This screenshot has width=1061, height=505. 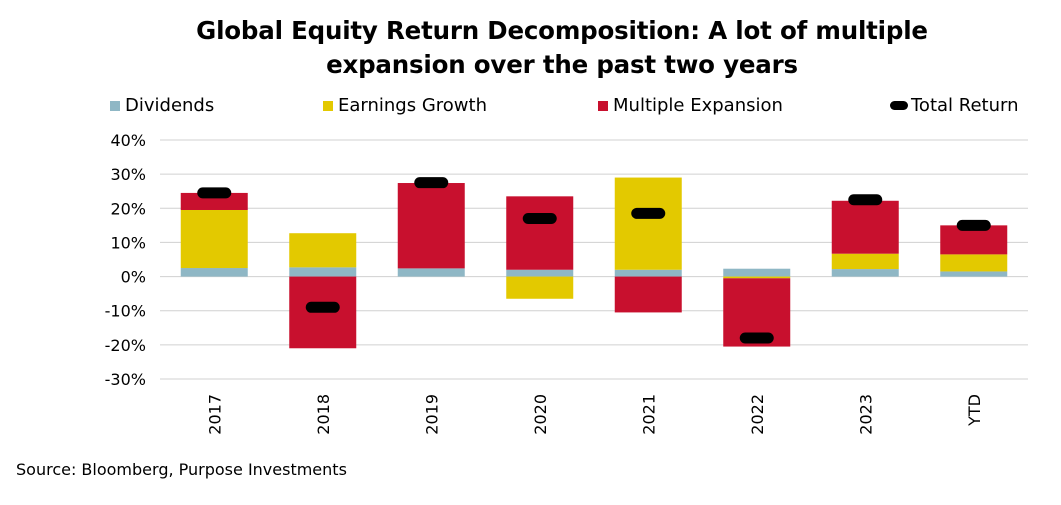 What do you see at coordinates (133, 277) in the screenshot?
I see `y-tick-label: 0%` at bounding box center [133, 277].